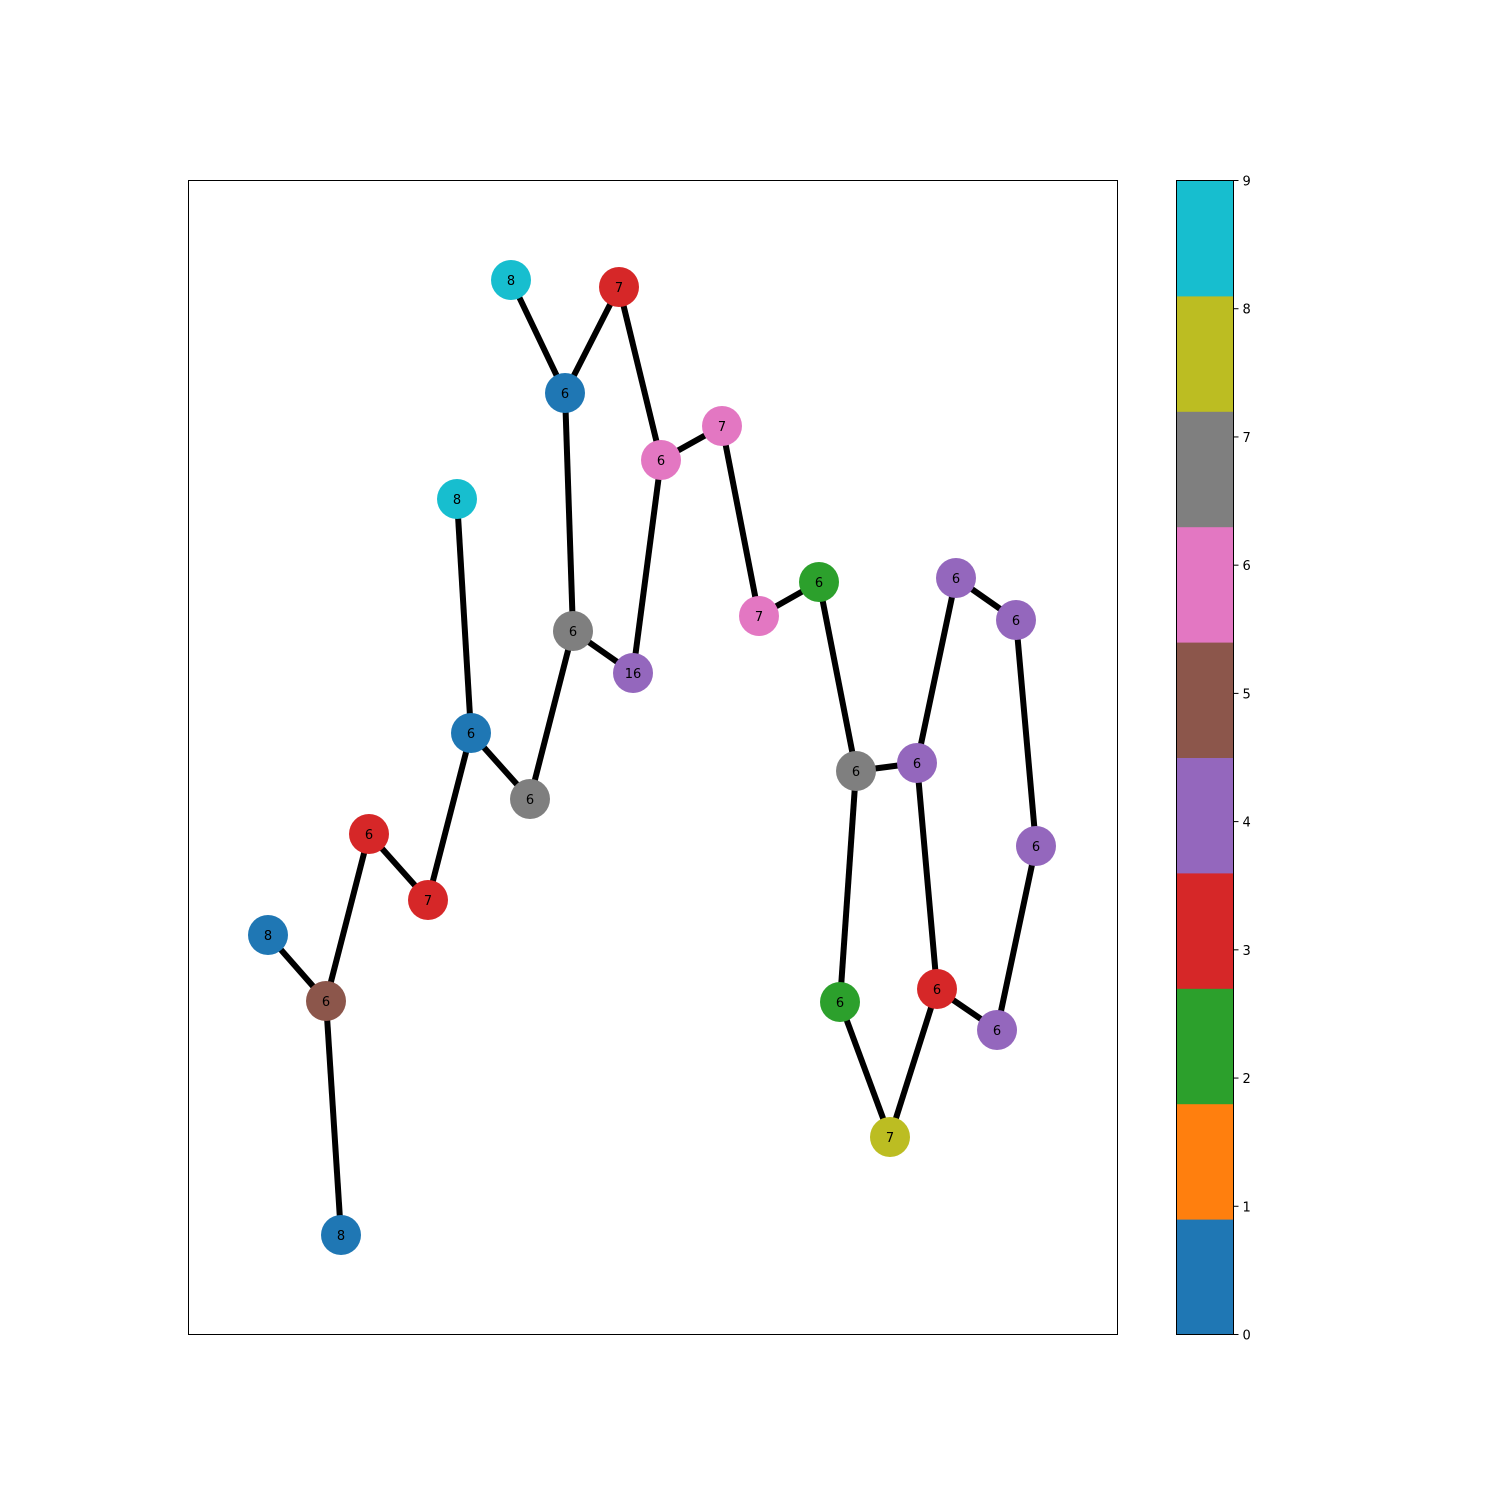  I want to click on colorbar-tick-label: 7, so click(1247, 438).